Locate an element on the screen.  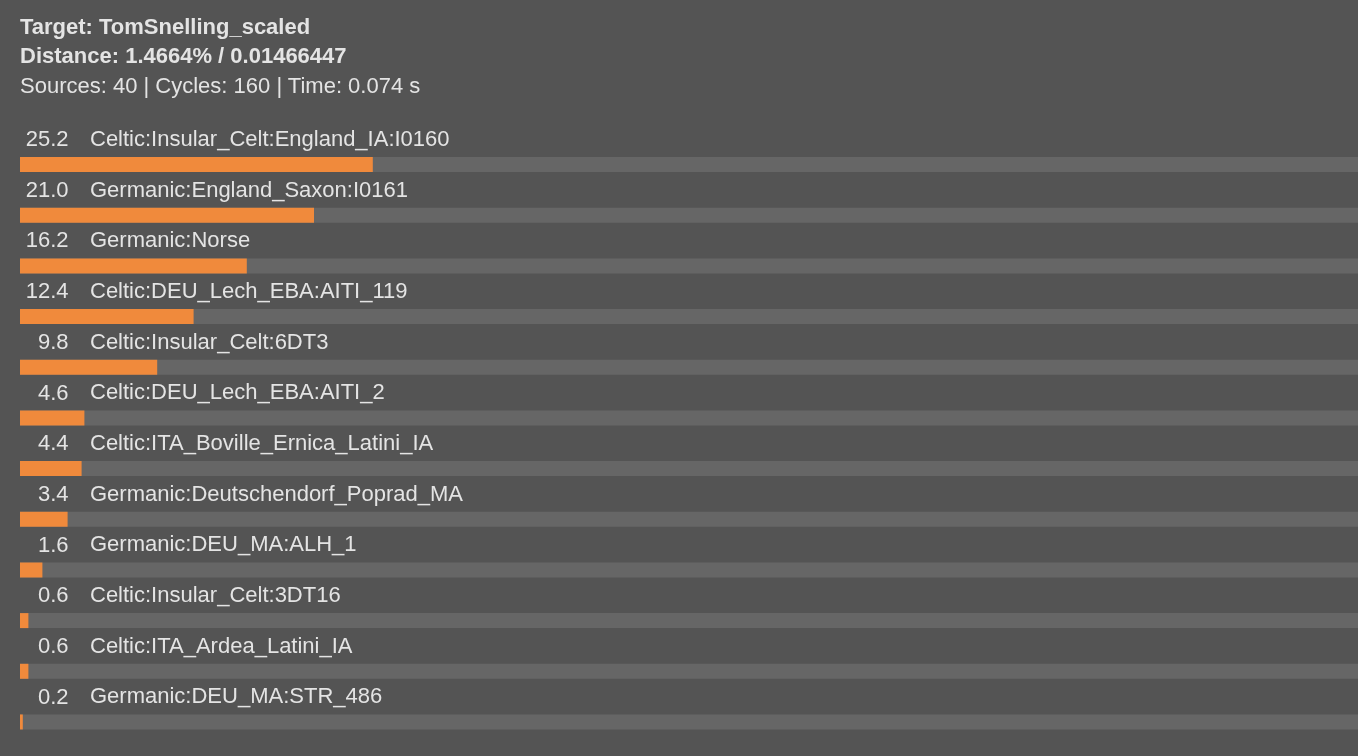
chart-subtitle: Distance: 1.4664% / 0.01466447 is located at coordinates (183, 55).